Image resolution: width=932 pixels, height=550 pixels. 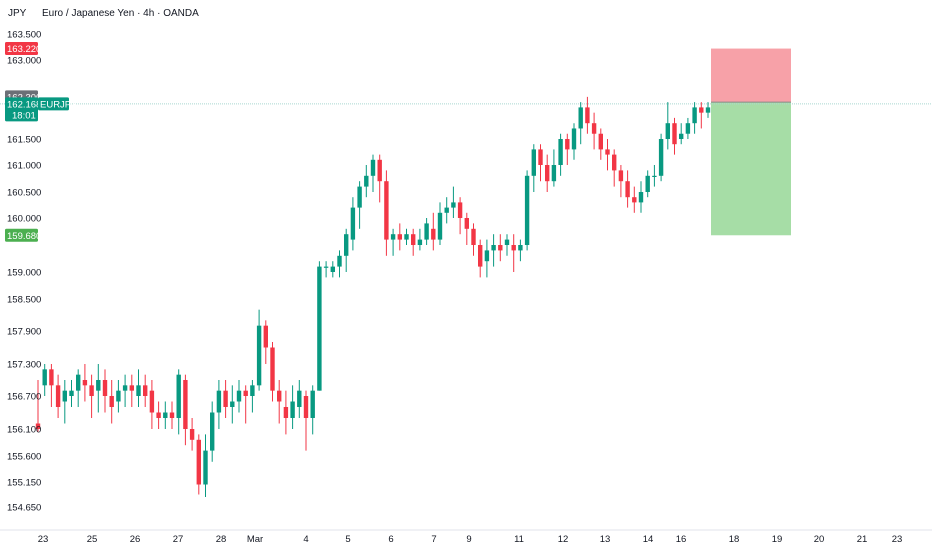 I want to click on time-tick-label: 13, so click(x=605, y=539).